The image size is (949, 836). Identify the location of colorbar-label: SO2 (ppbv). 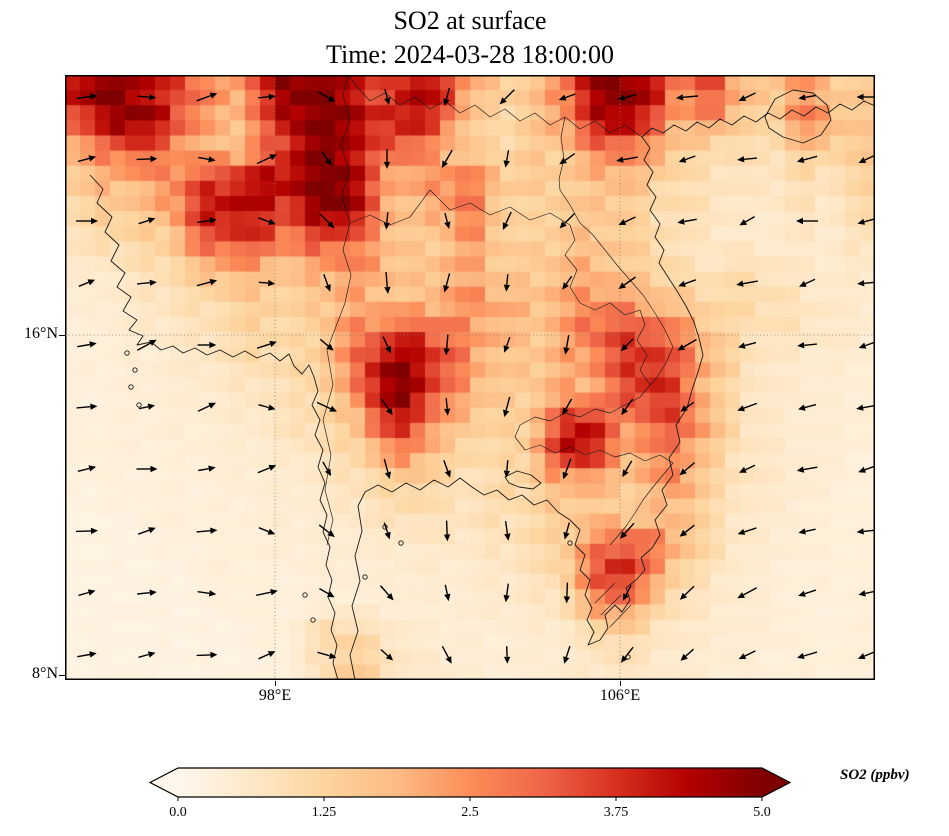
(875, 775).